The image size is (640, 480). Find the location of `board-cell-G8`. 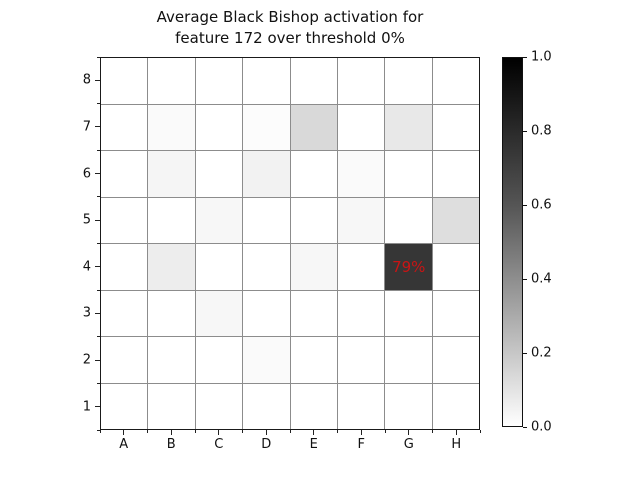

board-cell-G8 is located at coordinates (408, 81).